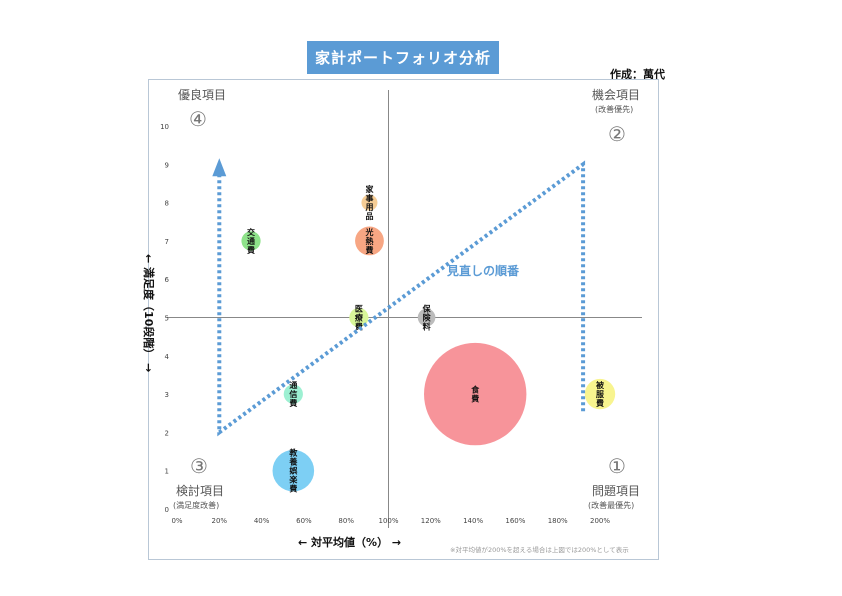  What do you see at coordinates (167, 204) in the screenshot?
I see `y-tick-label: 8` at bounding box center [167, 204].